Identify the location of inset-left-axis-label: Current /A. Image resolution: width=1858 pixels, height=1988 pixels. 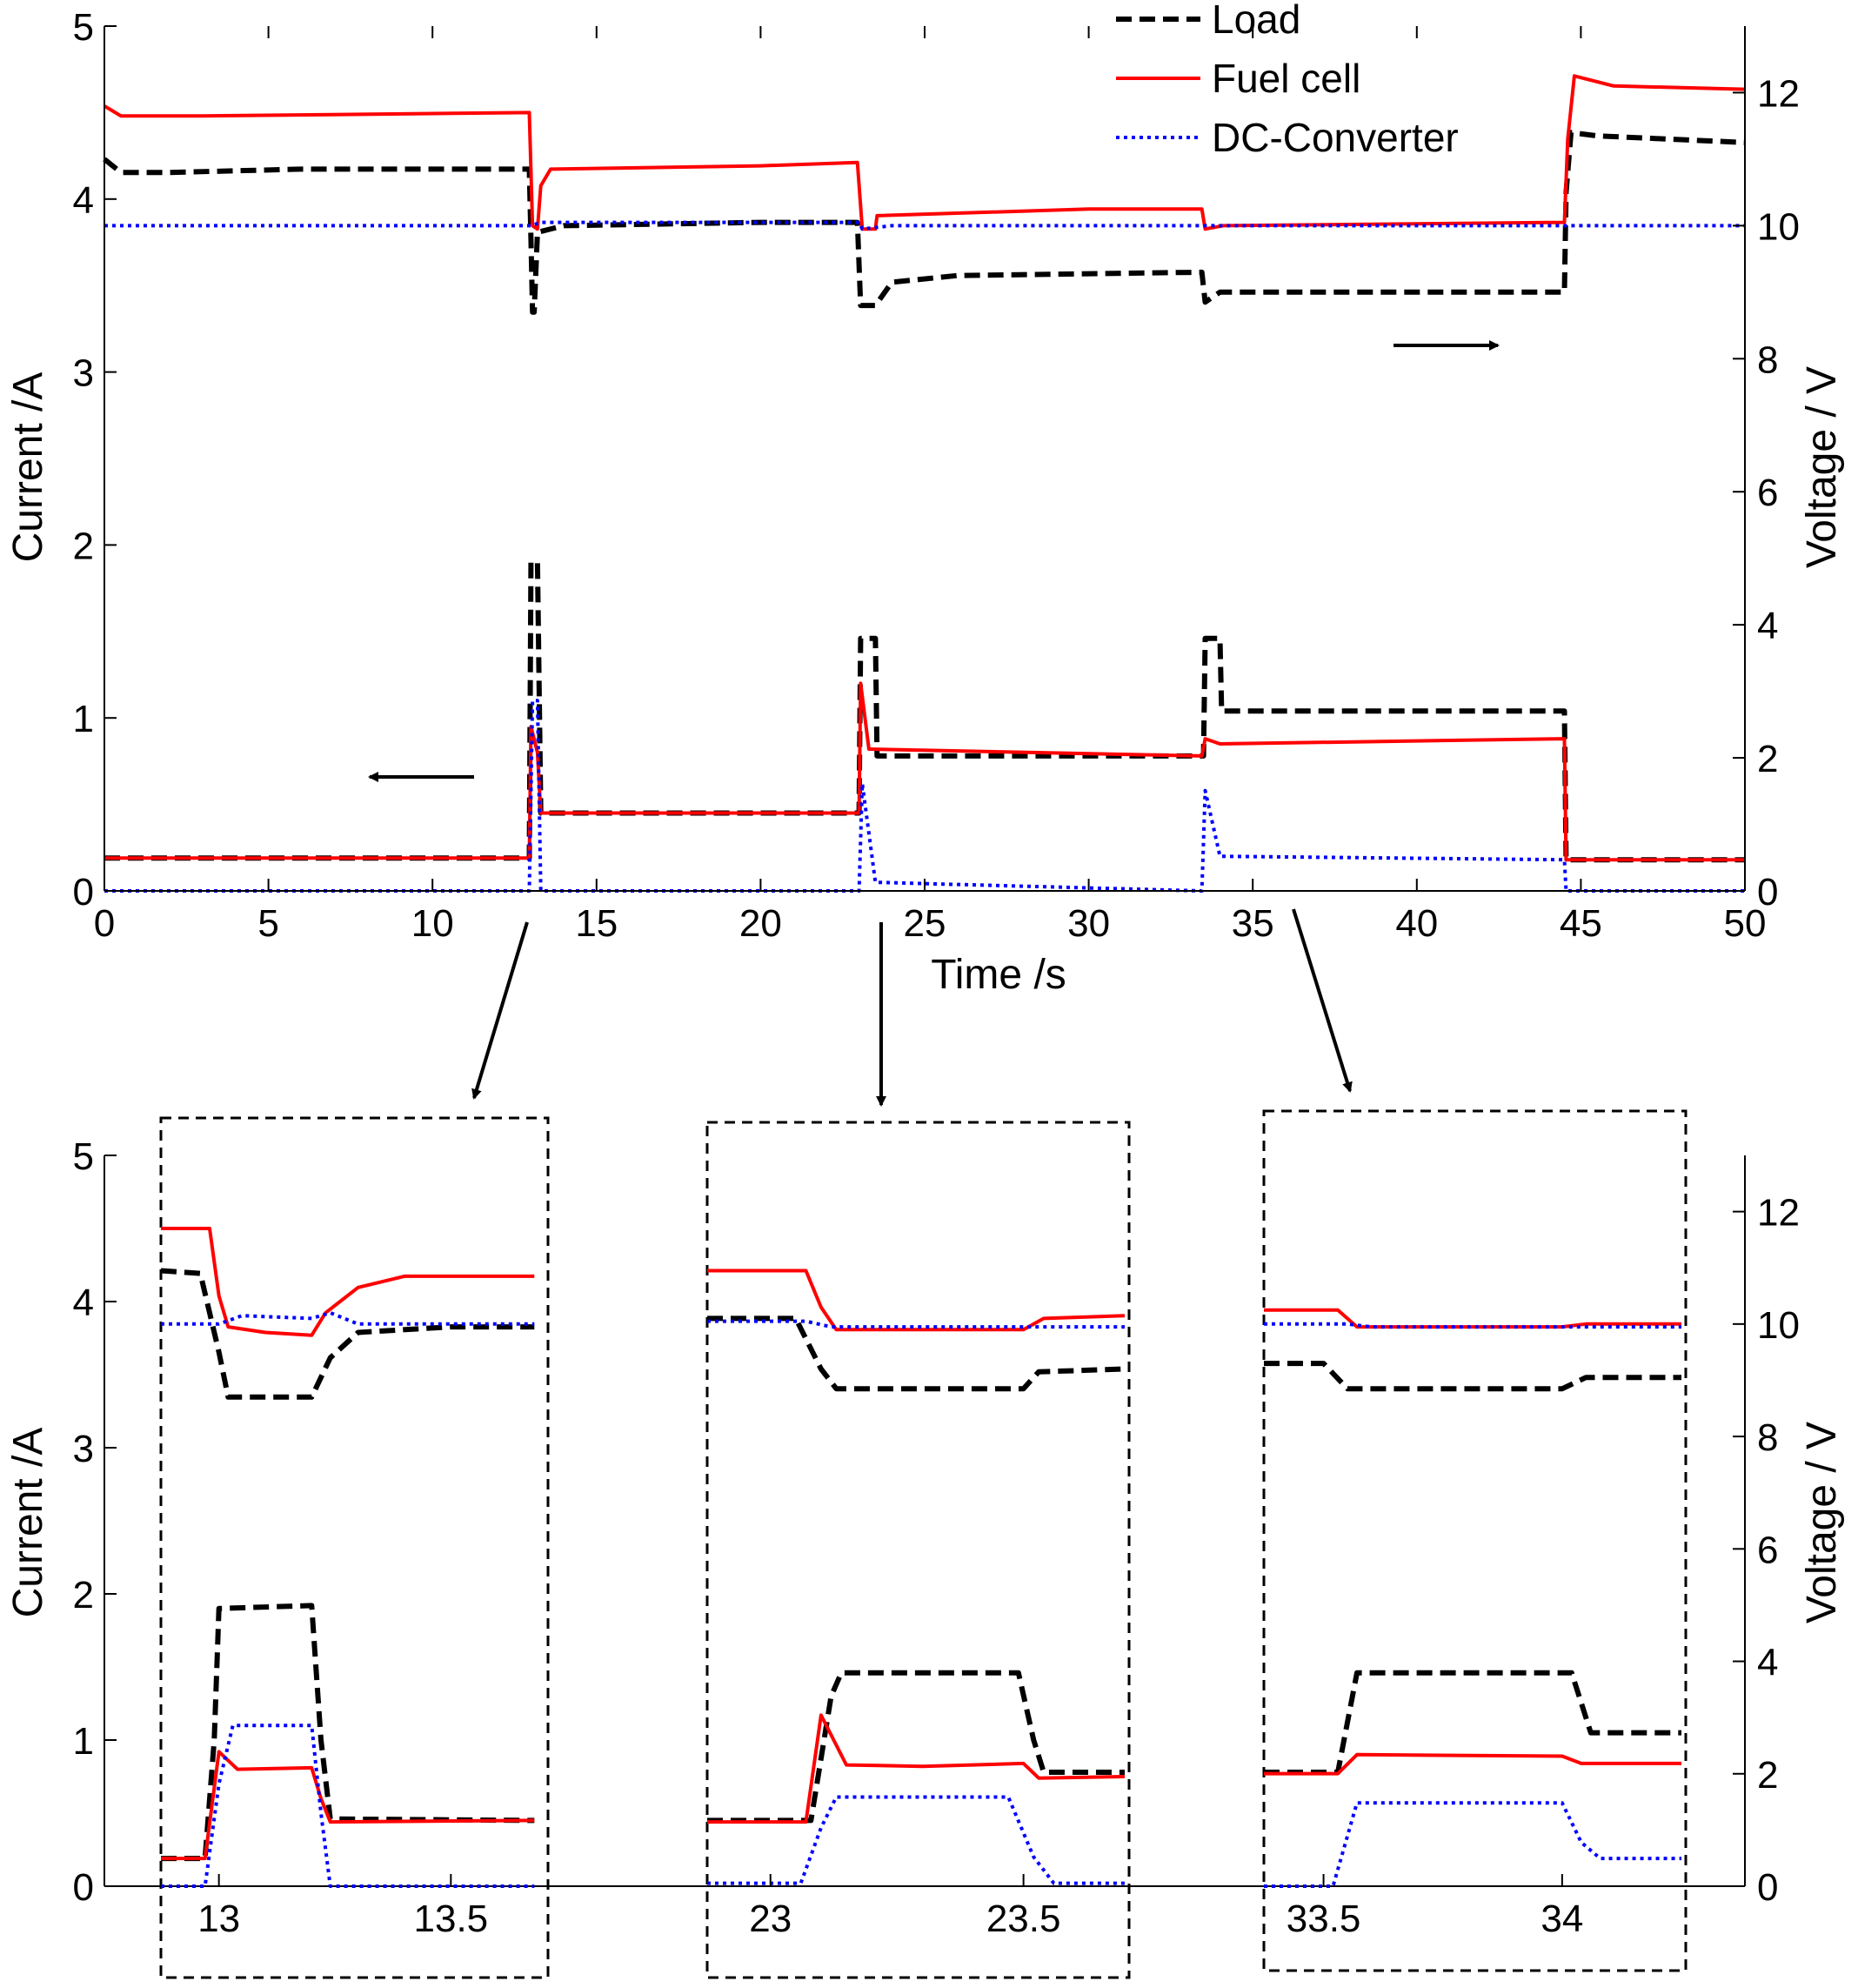
(28, 1523).